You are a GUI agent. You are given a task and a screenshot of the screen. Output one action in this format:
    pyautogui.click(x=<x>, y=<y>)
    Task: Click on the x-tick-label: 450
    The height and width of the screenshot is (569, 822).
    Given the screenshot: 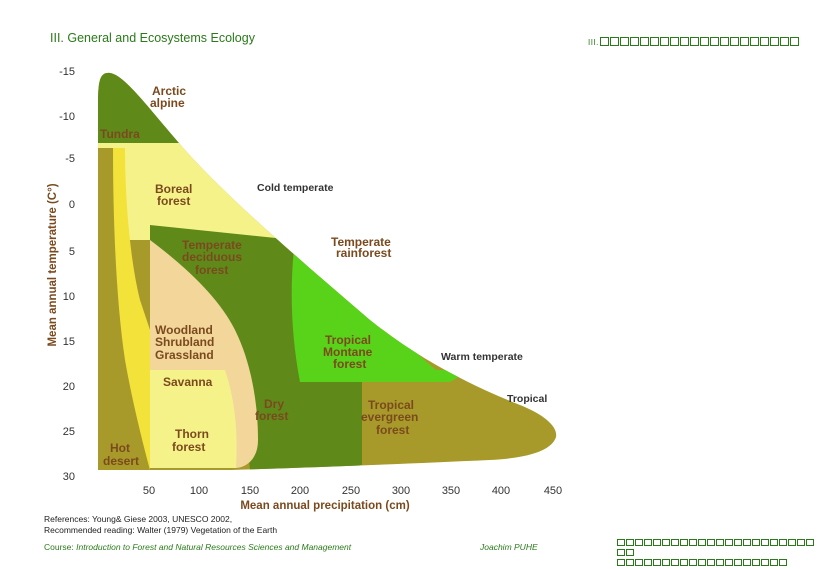 What is the action you would take?
    pyautogui.click(x=553, y=491)
    